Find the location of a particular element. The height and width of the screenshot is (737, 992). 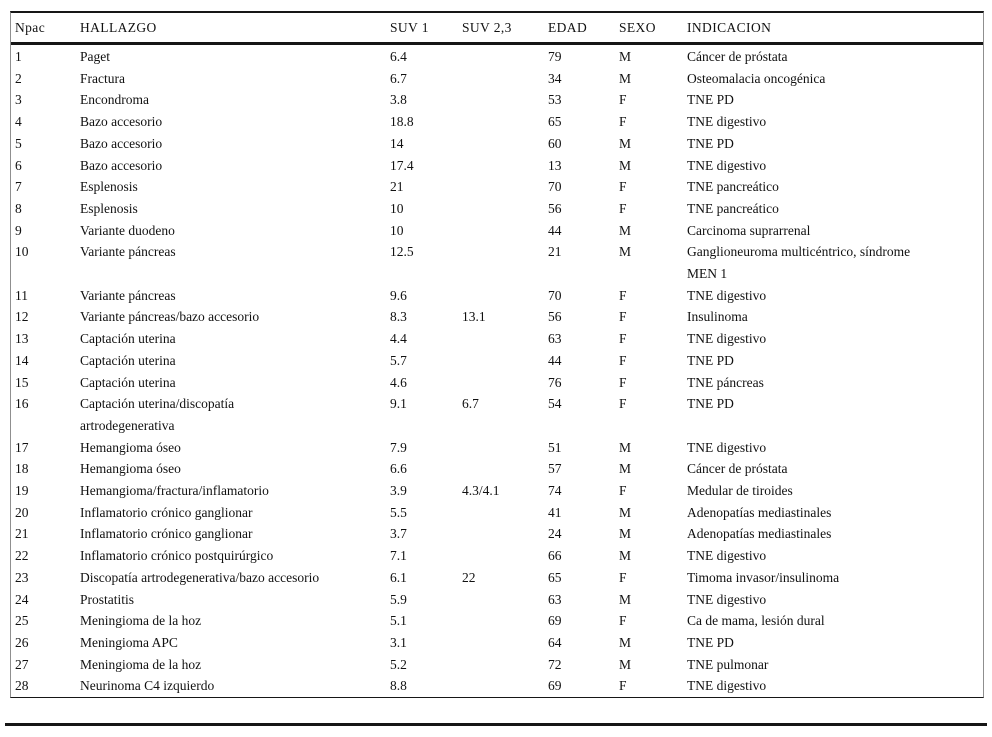

cell-edad: 74 is located at coordinates (555, 491).